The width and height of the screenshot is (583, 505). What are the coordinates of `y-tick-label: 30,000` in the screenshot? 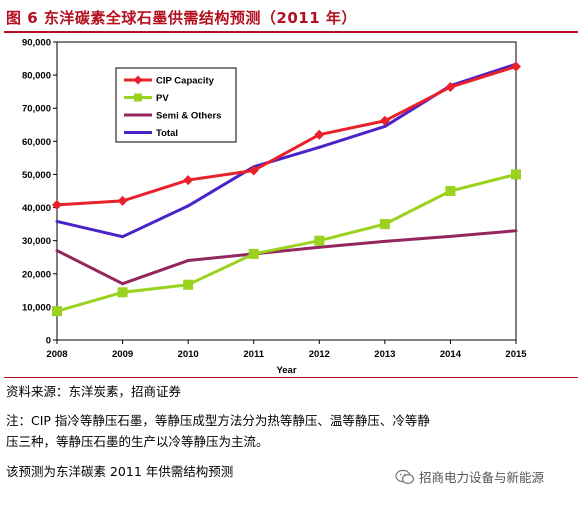 It's located at (36, 241).